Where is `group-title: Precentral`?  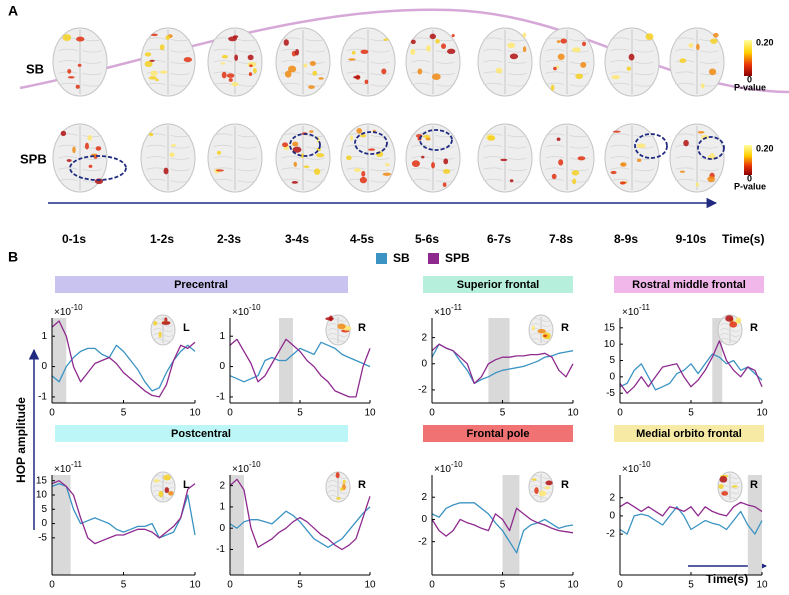
group-title: Precentral is located at coordinates (201, 285).